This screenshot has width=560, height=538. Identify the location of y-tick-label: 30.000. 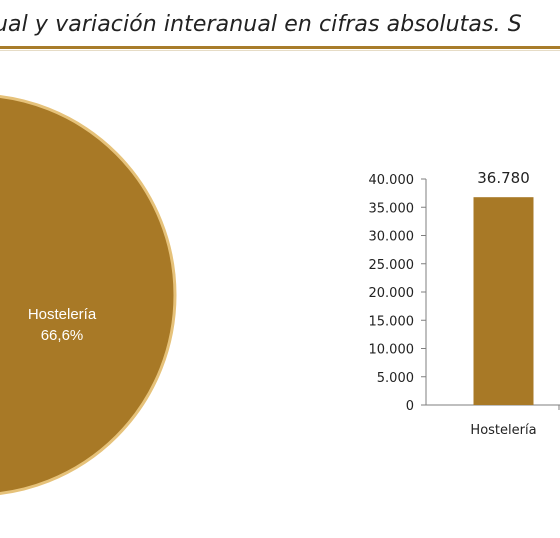
(392, 237).